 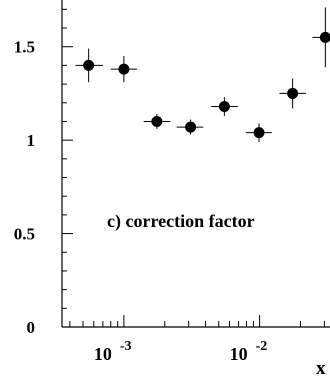 I want to click on y-tick-label: 1, so click(x=31, y=140).